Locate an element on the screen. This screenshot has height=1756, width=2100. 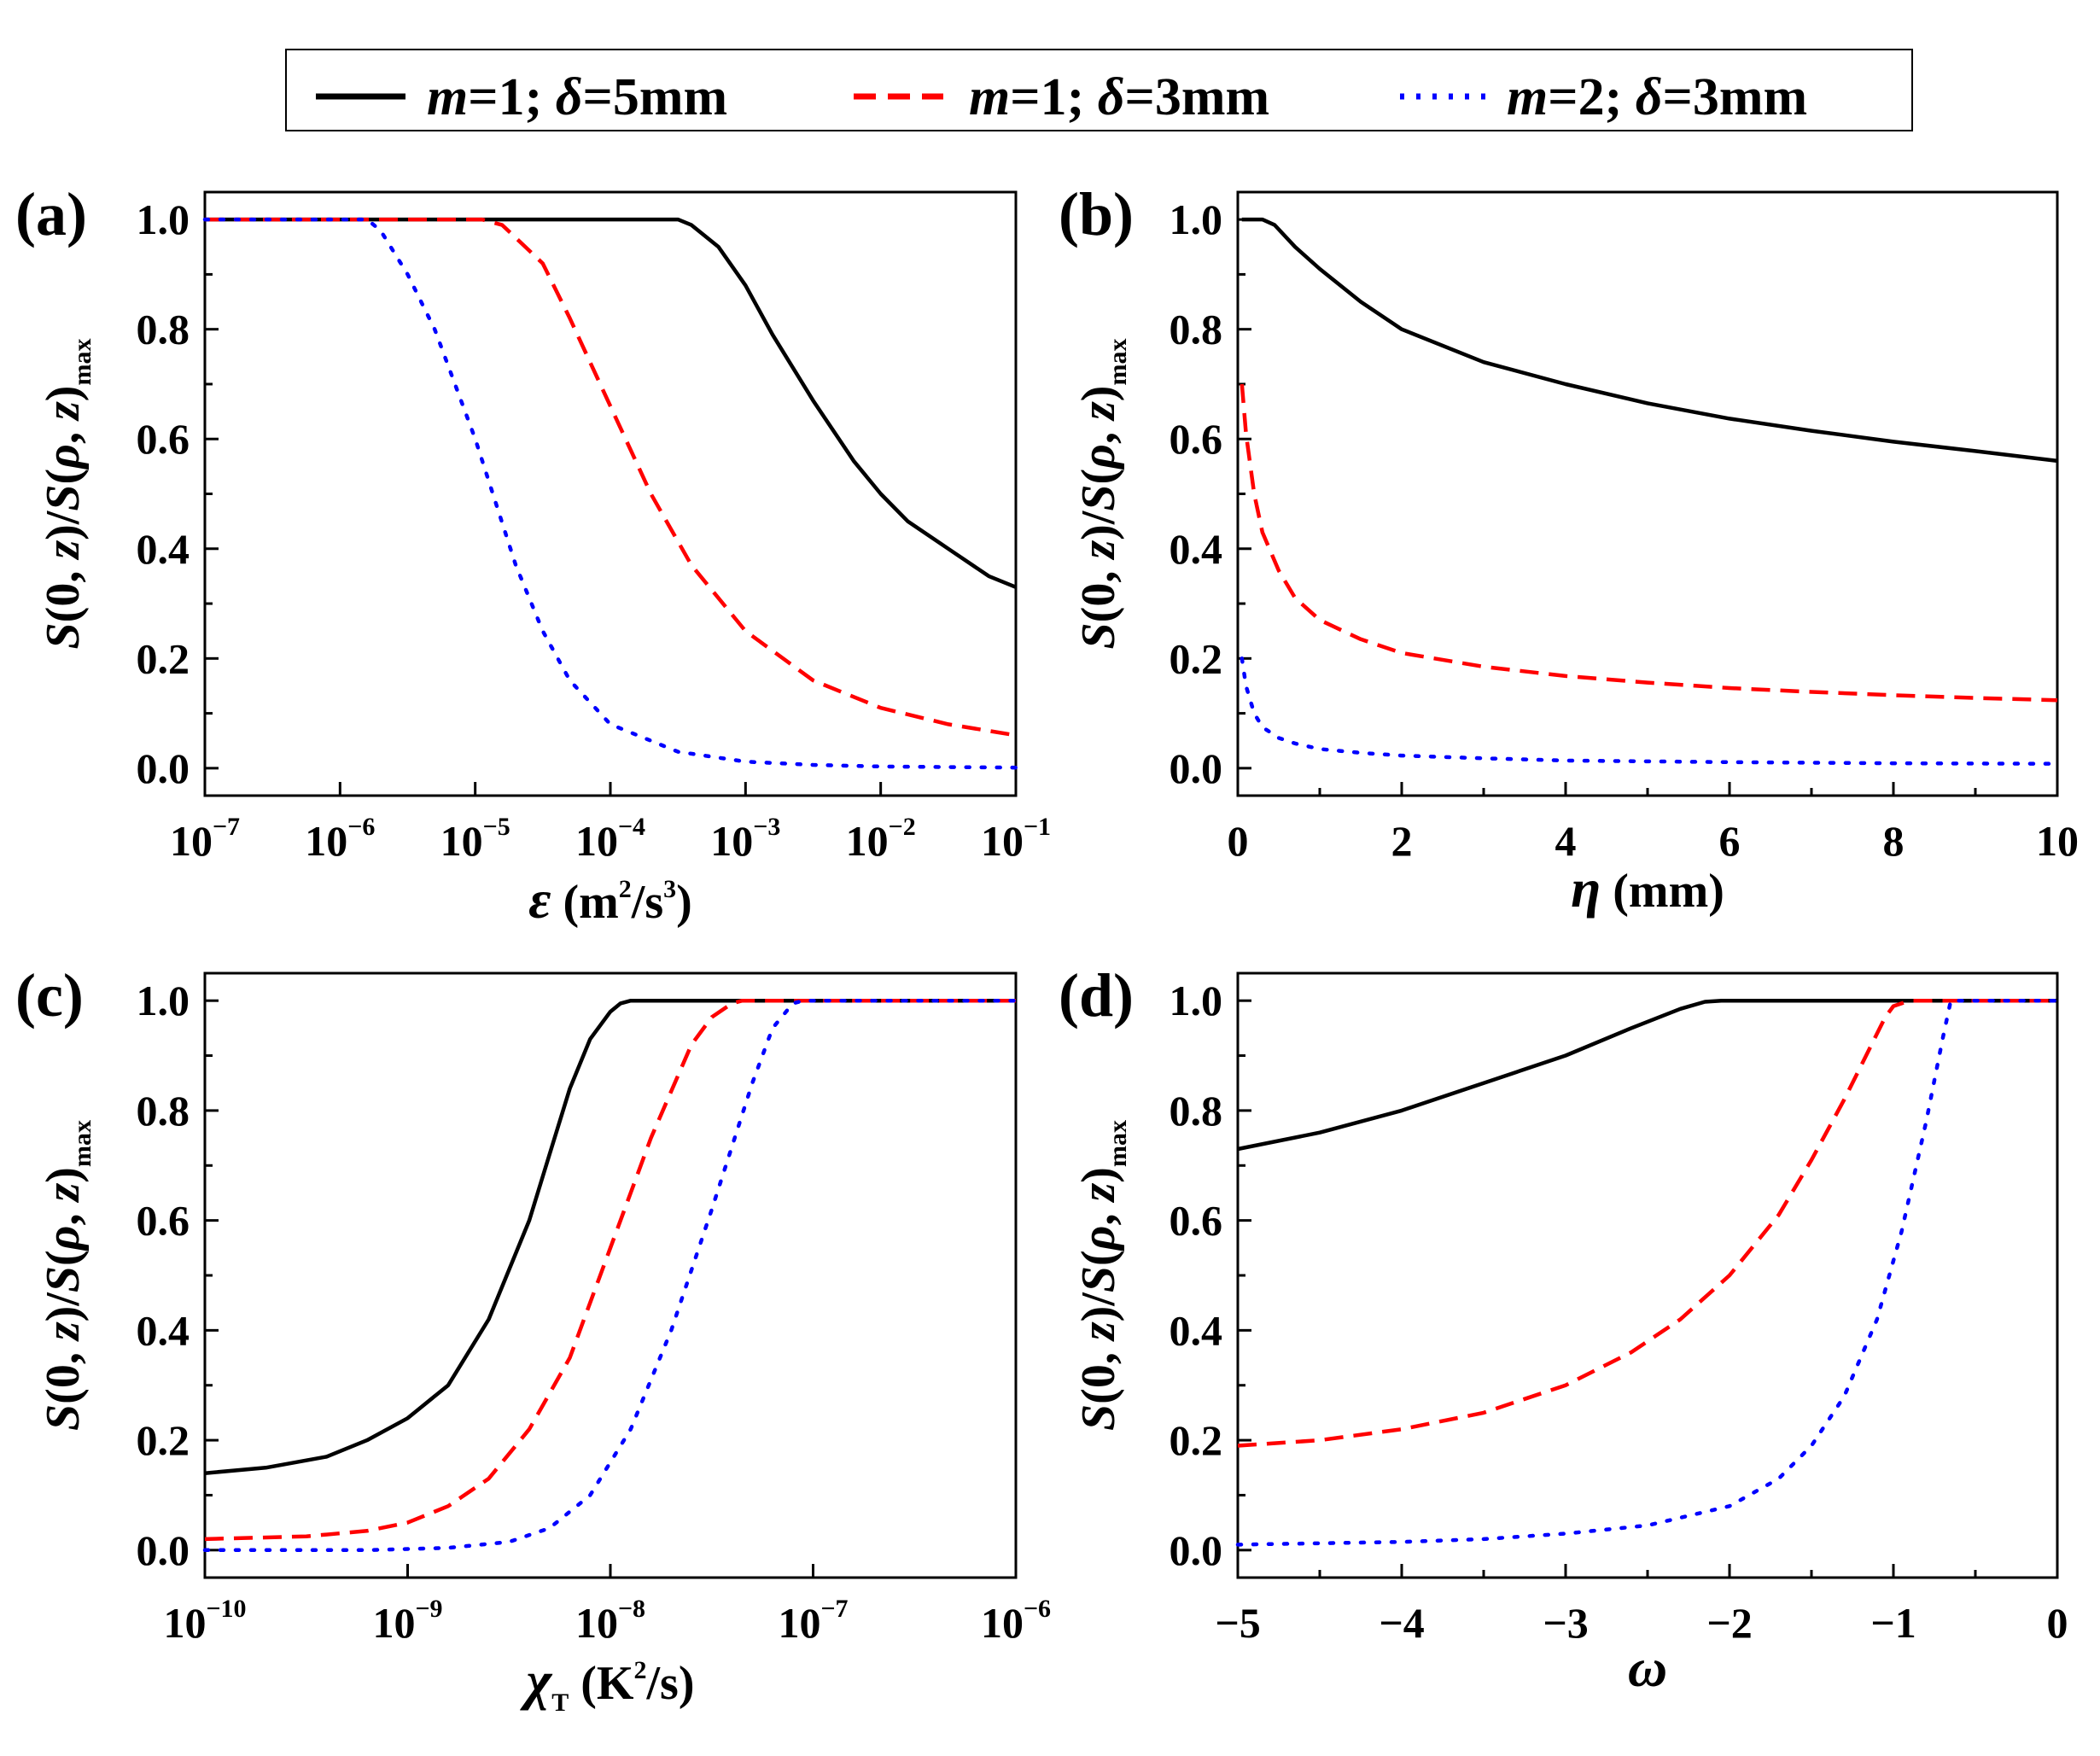
x-axis-title: ε (m2/s3) is located at coordinates (610, 899).